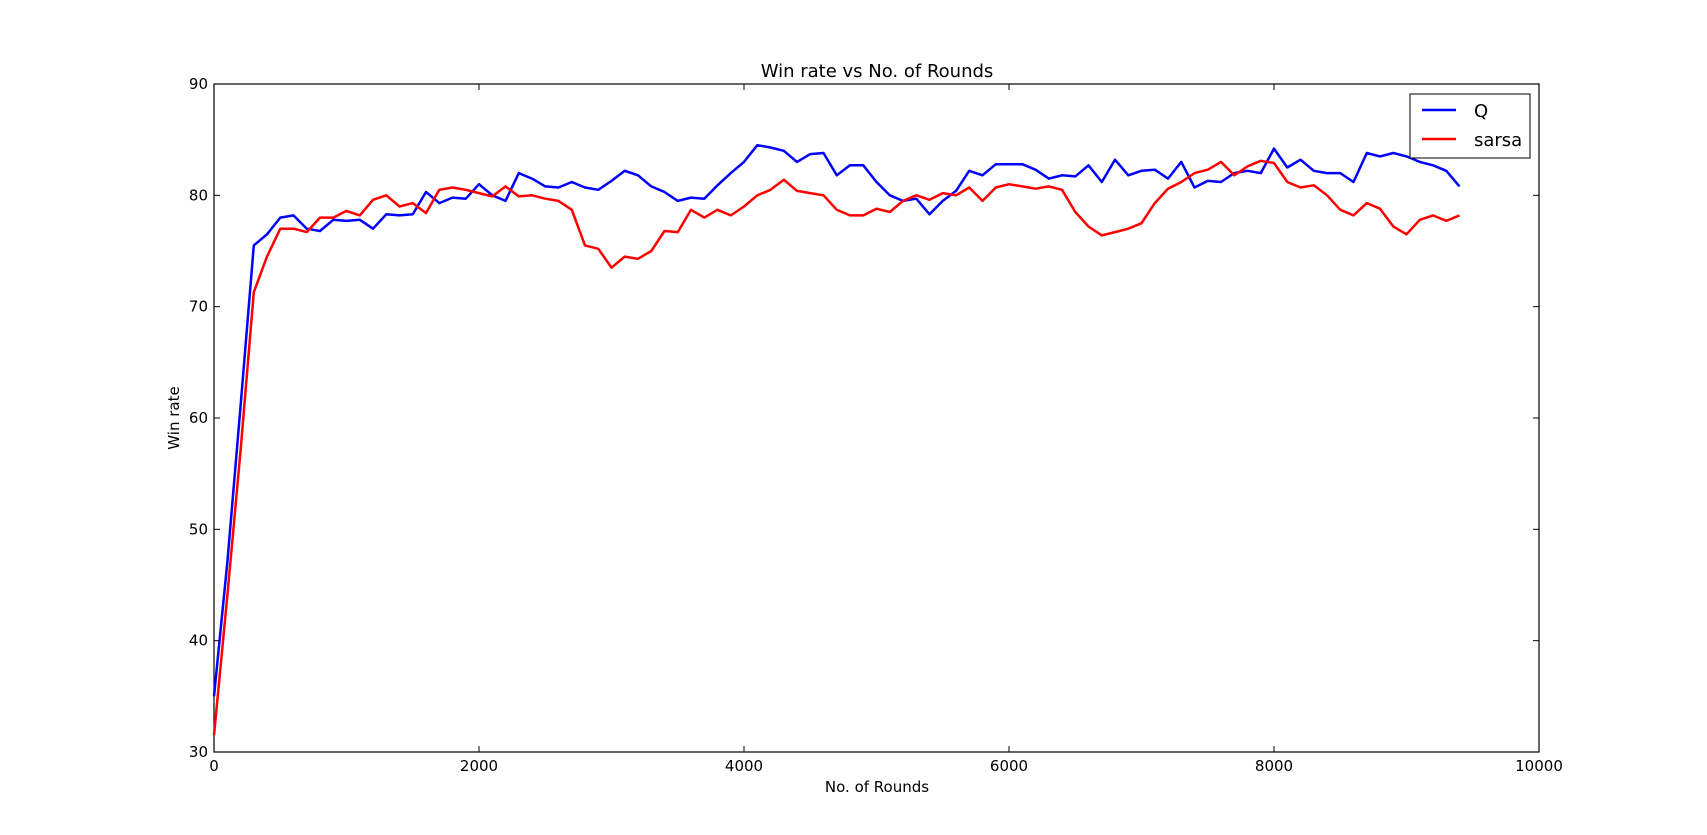  I want to click on legend-box, so click(1470, 126).